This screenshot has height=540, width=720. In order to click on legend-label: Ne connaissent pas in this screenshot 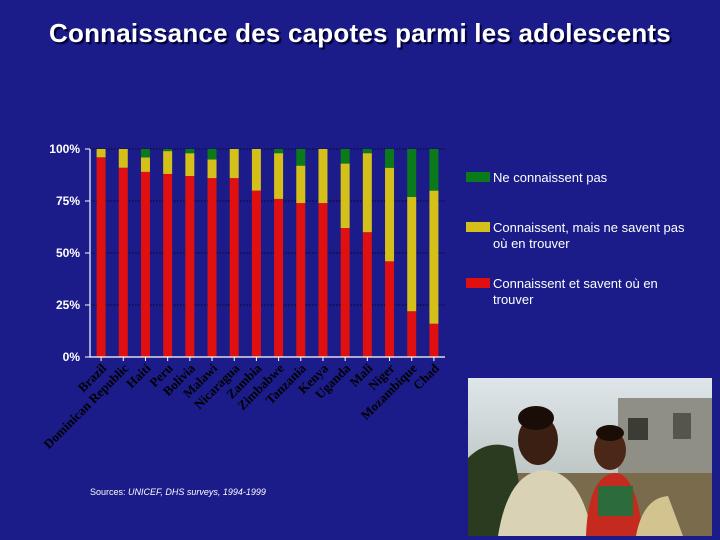, I will do `click(550, 177)`.